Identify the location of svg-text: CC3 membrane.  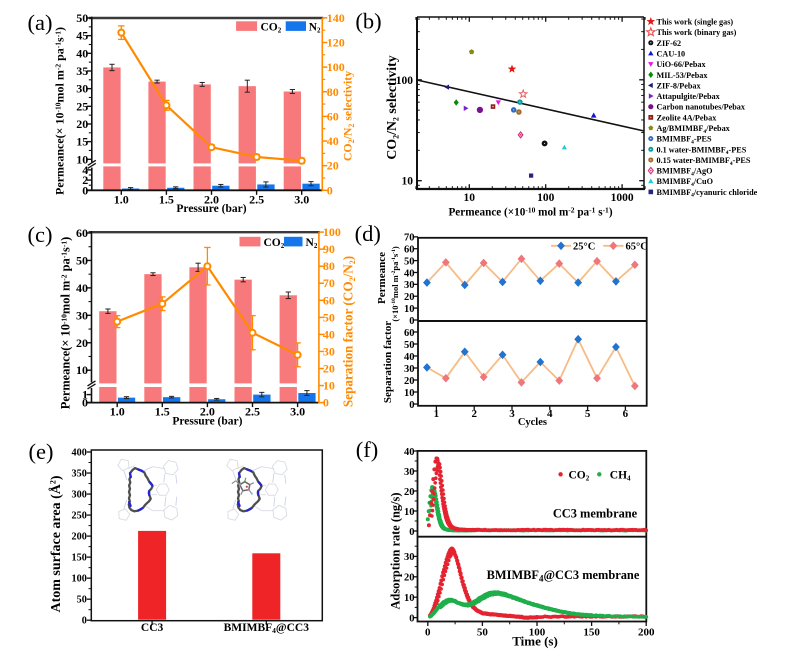
(595, 514).